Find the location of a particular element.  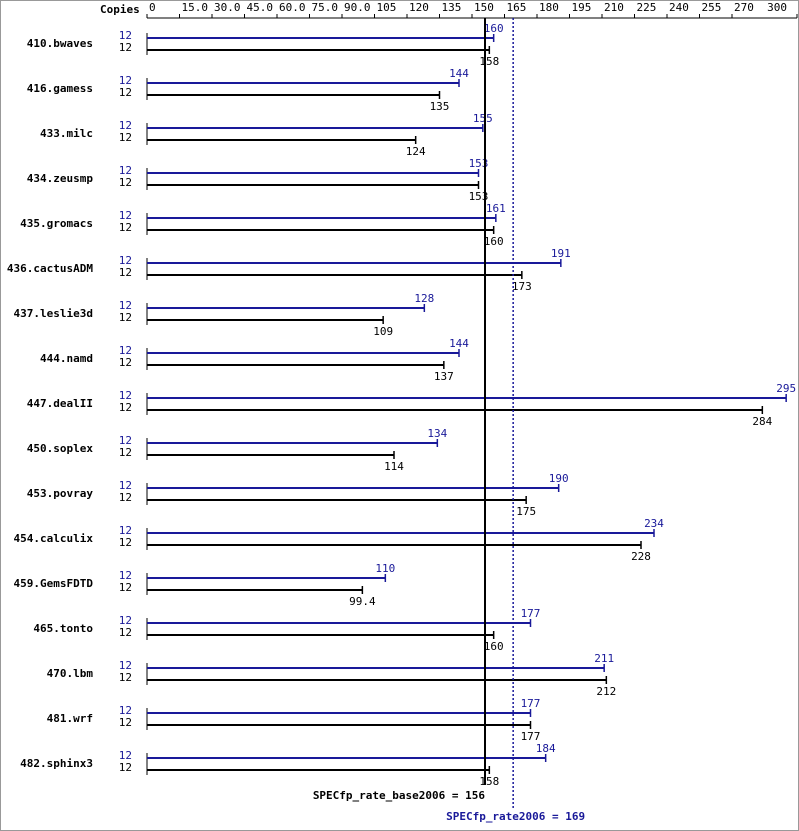

x-tick-label: 270 is located at coordinates (744, 7).